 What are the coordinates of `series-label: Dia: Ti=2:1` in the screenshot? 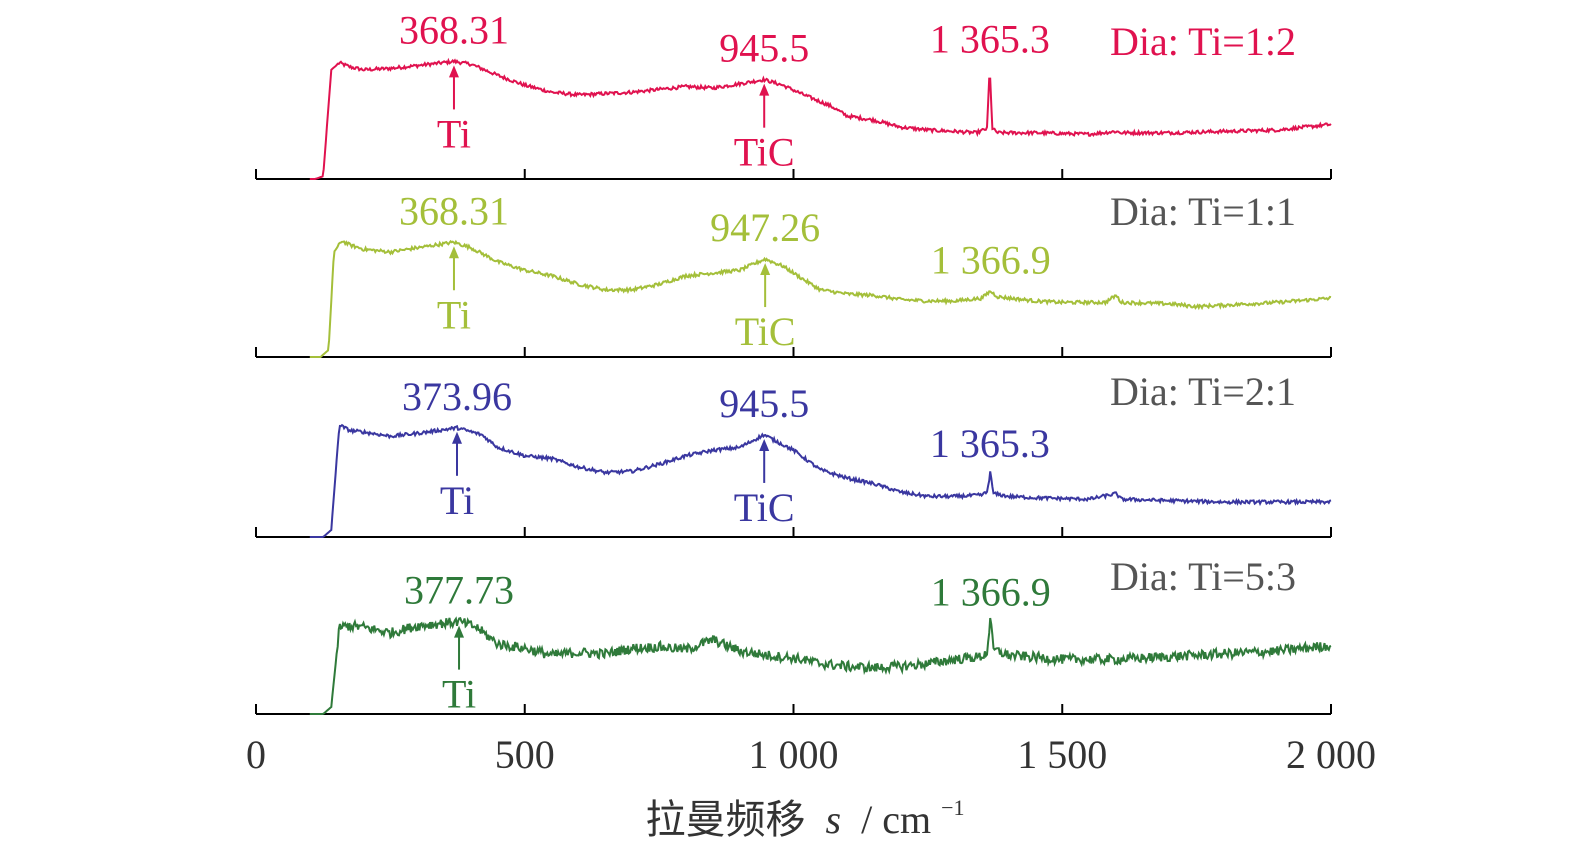 It's located at (1203, 391).